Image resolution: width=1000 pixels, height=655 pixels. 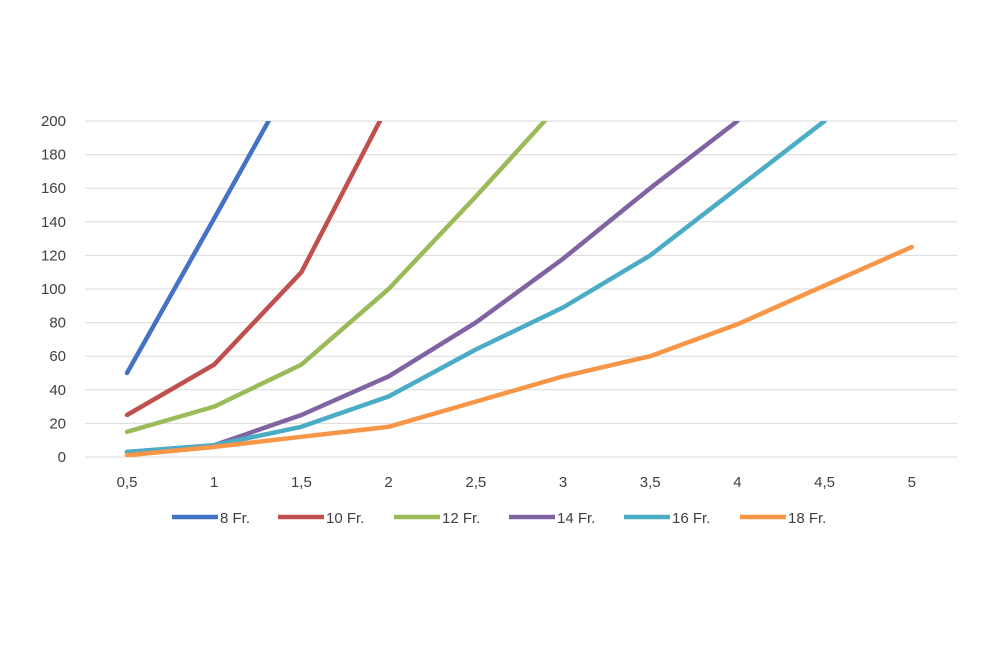 What do you see at coordinates (563, 482) in the screenshot?
I see `x-tick-label: 3` at bounding box center [563, 482].